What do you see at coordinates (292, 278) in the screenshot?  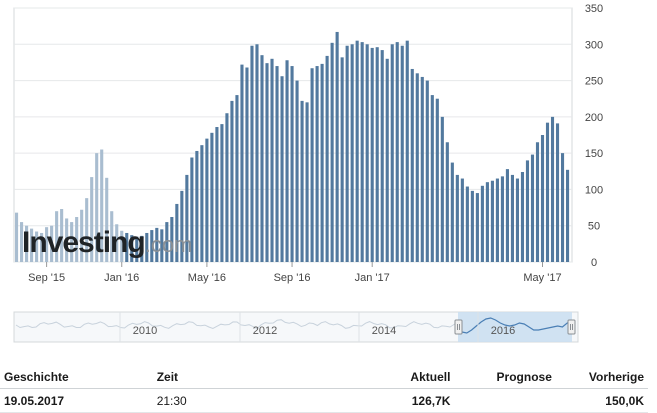 I see `x-tick-label: Sep '16` at bounding box center [292, 278].